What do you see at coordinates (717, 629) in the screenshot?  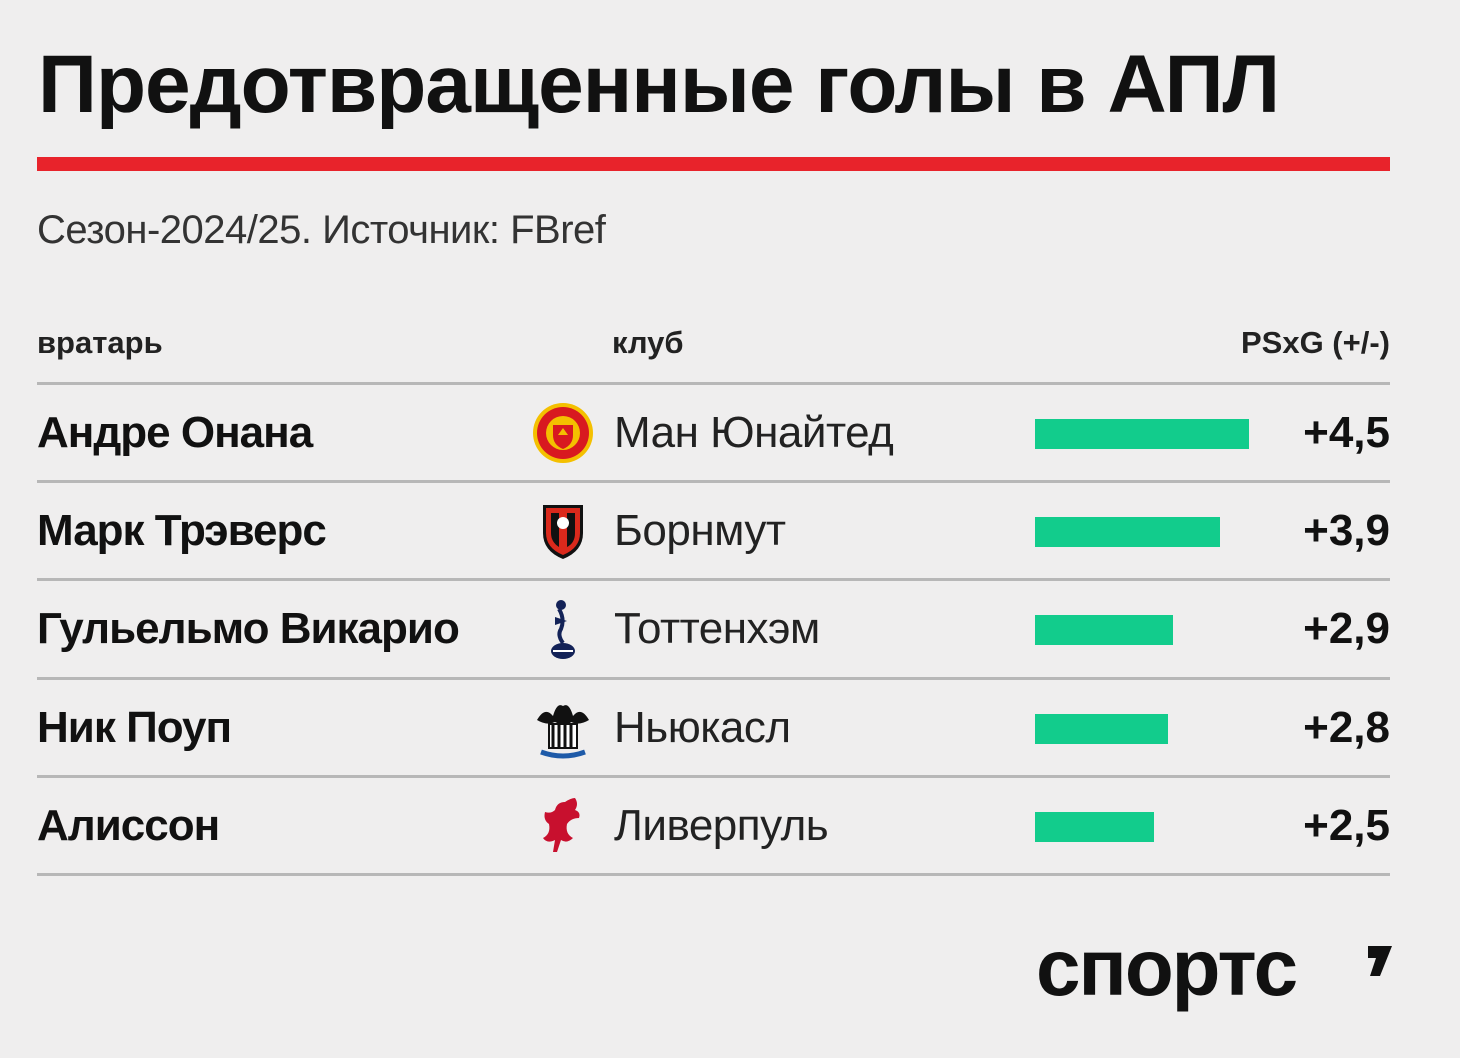 I see `club-name: Тоттенхэм` at bounding box center [717, 629].